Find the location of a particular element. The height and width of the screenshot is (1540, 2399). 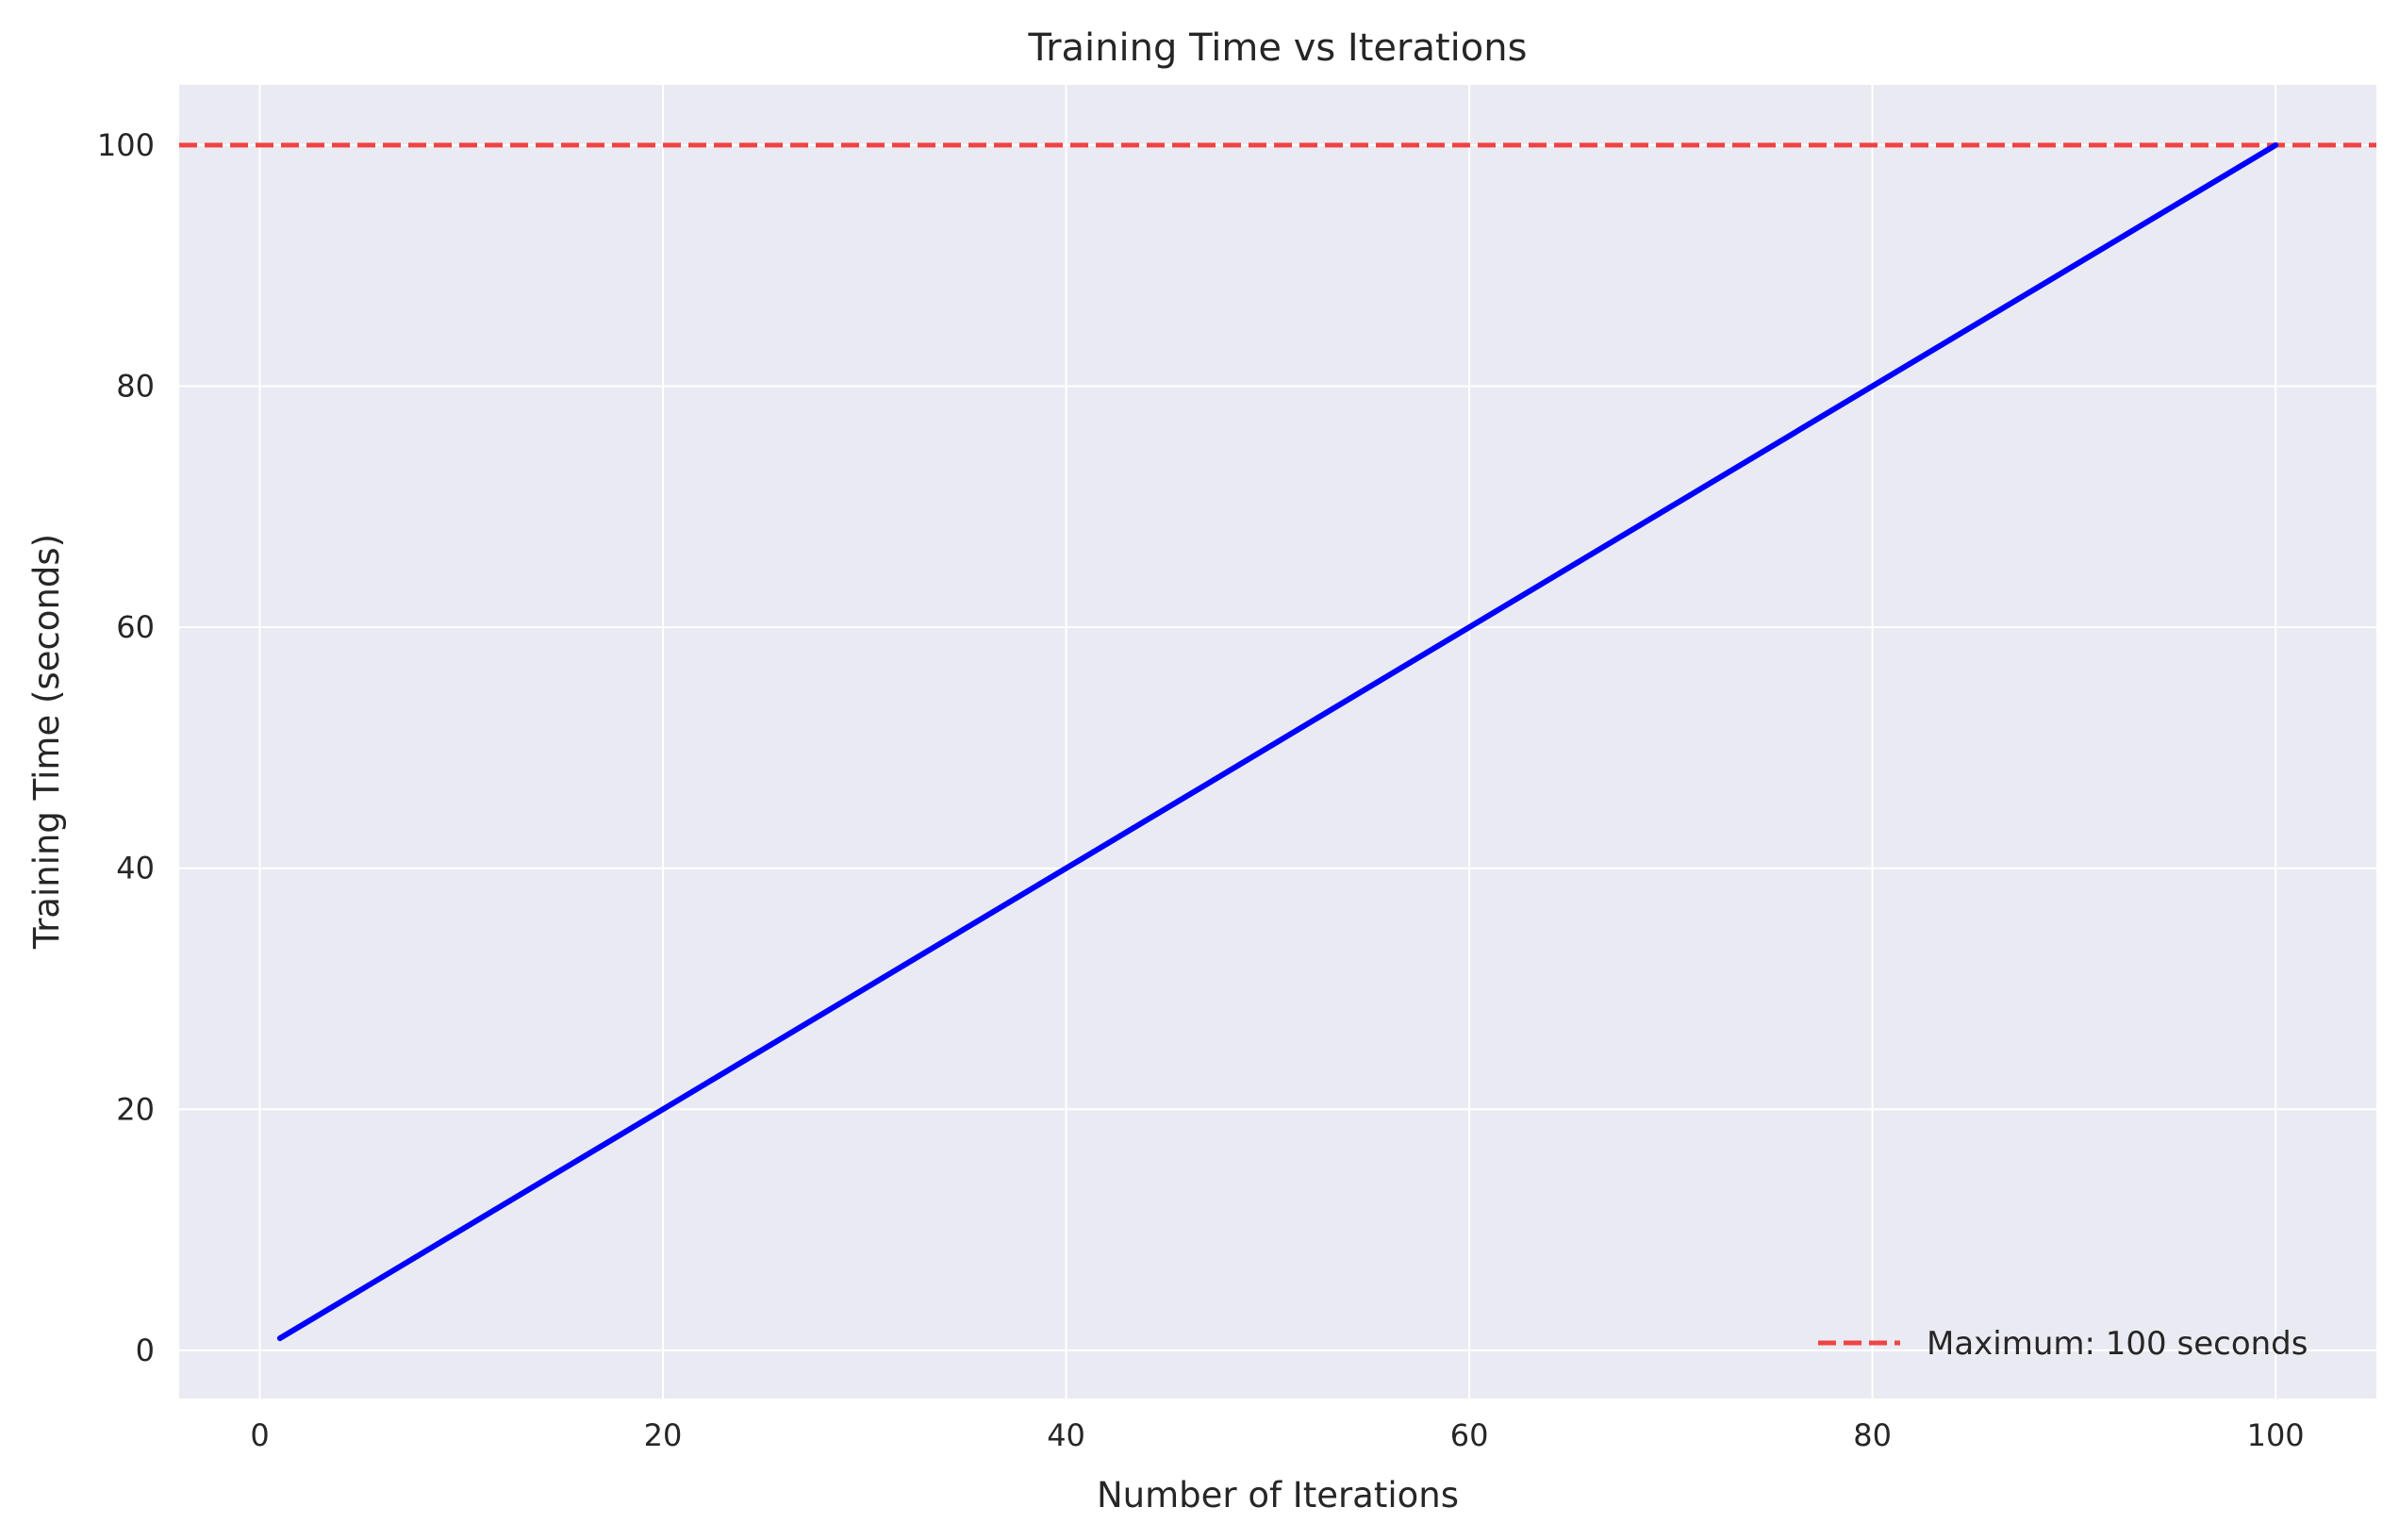

y-tick-label: 60 is located at coordinates (135, 627).